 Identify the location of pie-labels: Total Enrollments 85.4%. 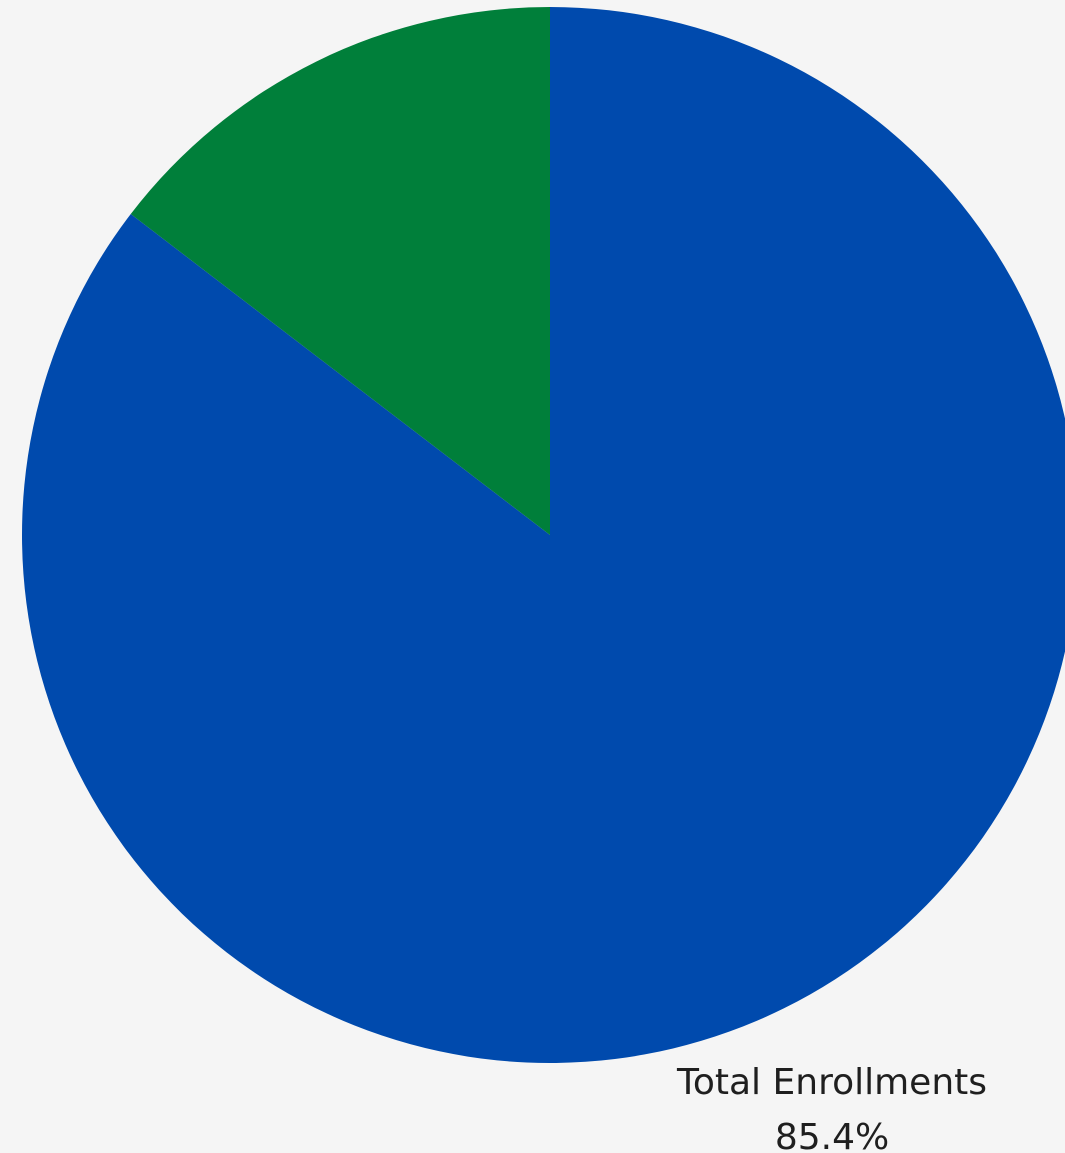
(831, 1107).